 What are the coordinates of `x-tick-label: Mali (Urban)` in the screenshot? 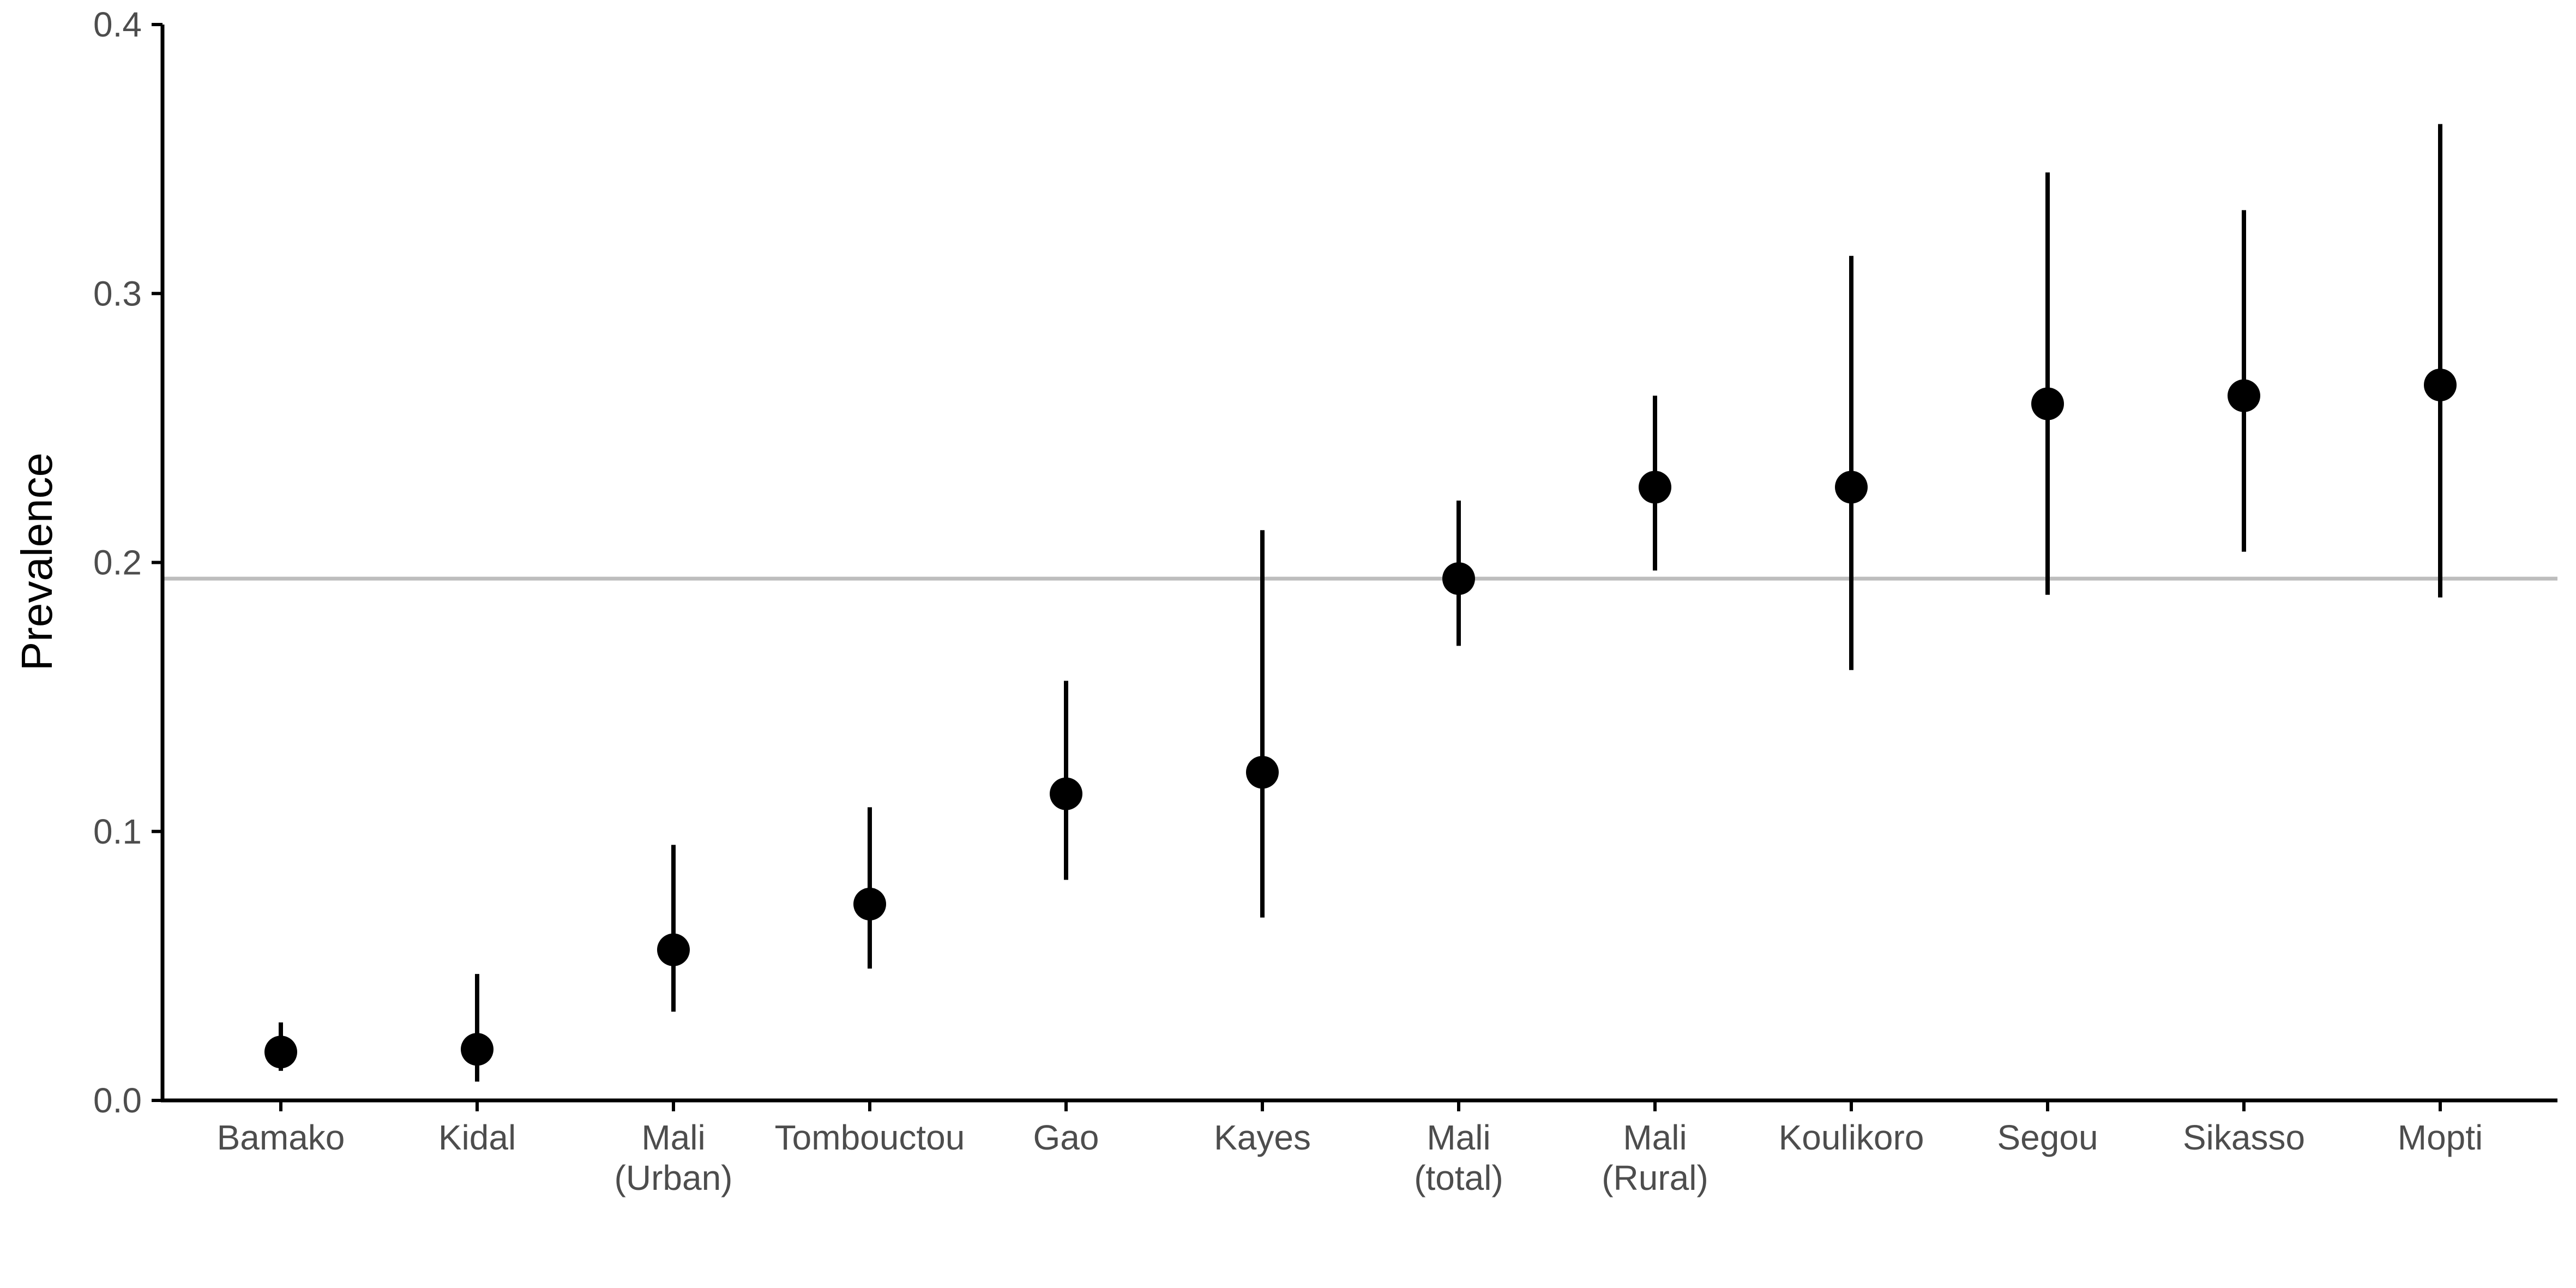 It's located at (674, 1157).